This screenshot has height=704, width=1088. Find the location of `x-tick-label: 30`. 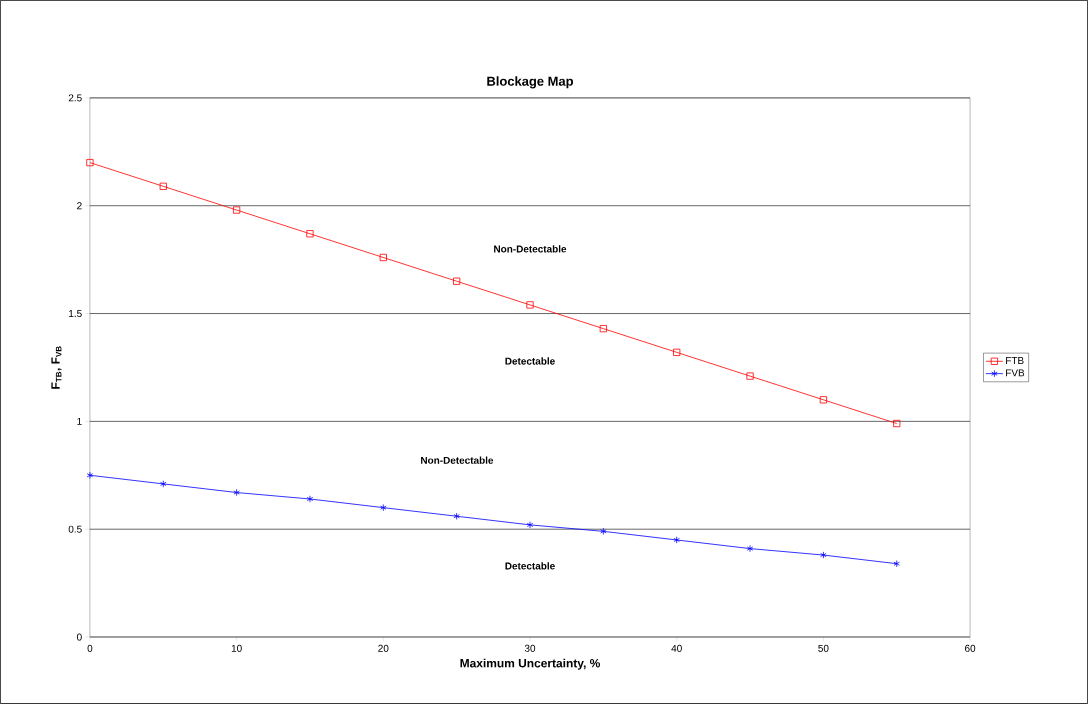

x-tick-label: 30 is located at coordinates (530, 648).